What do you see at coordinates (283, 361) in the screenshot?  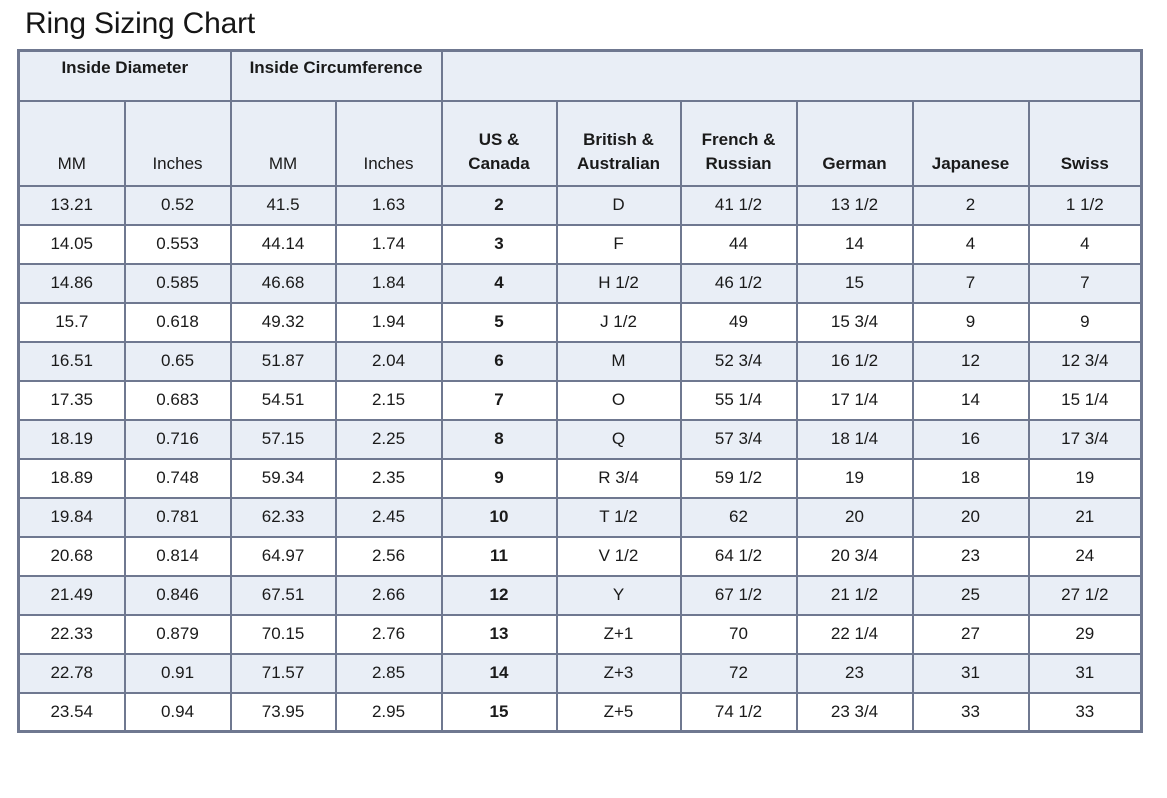 I see `table-cell: 51.87` at bounding box center [283, 361].